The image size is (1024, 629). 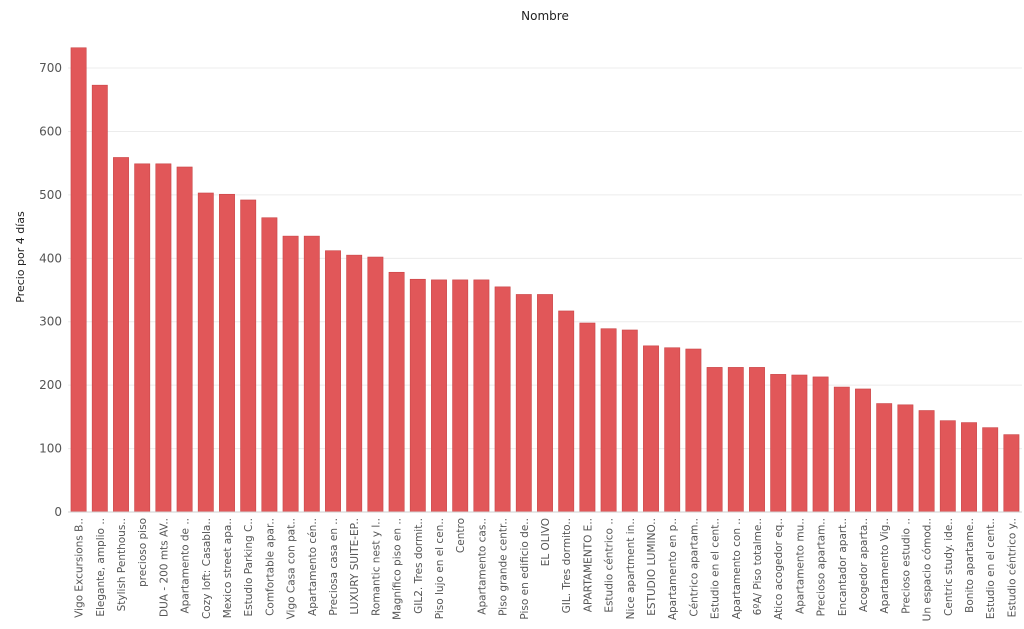 What do you see at coordinates (50, 290) in the screenshot?
I see `y-axis-ticks: 0 100 200 300 400 500 600 700` at bounding box center [50, 290].